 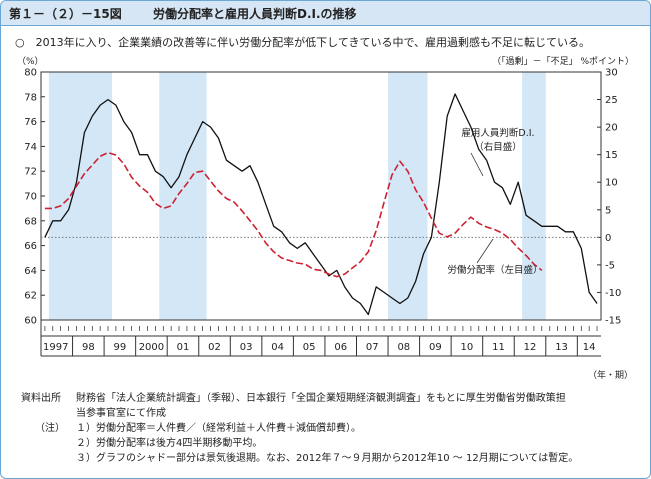 What do you see at coordinates (30, 73) in the screenshot?
I see `left-tick-label-10: 80` at bounding box center [30, 73].